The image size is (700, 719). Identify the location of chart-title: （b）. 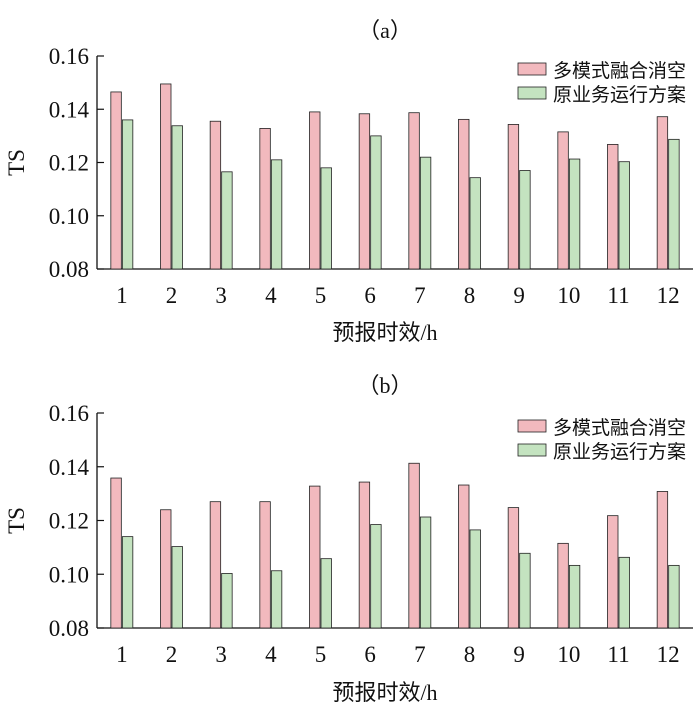
(384, 385).